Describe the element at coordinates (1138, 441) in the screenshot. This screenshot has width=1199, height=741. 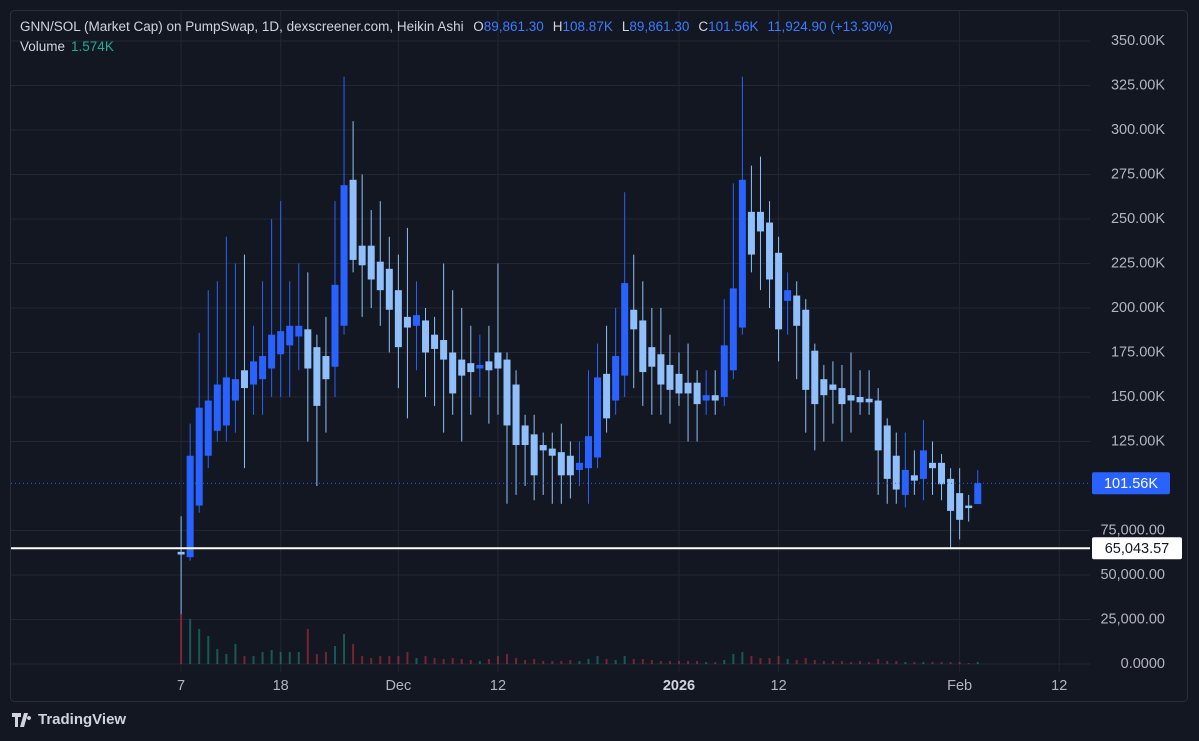
I see `y-tick-label: 125.00K` at that location.